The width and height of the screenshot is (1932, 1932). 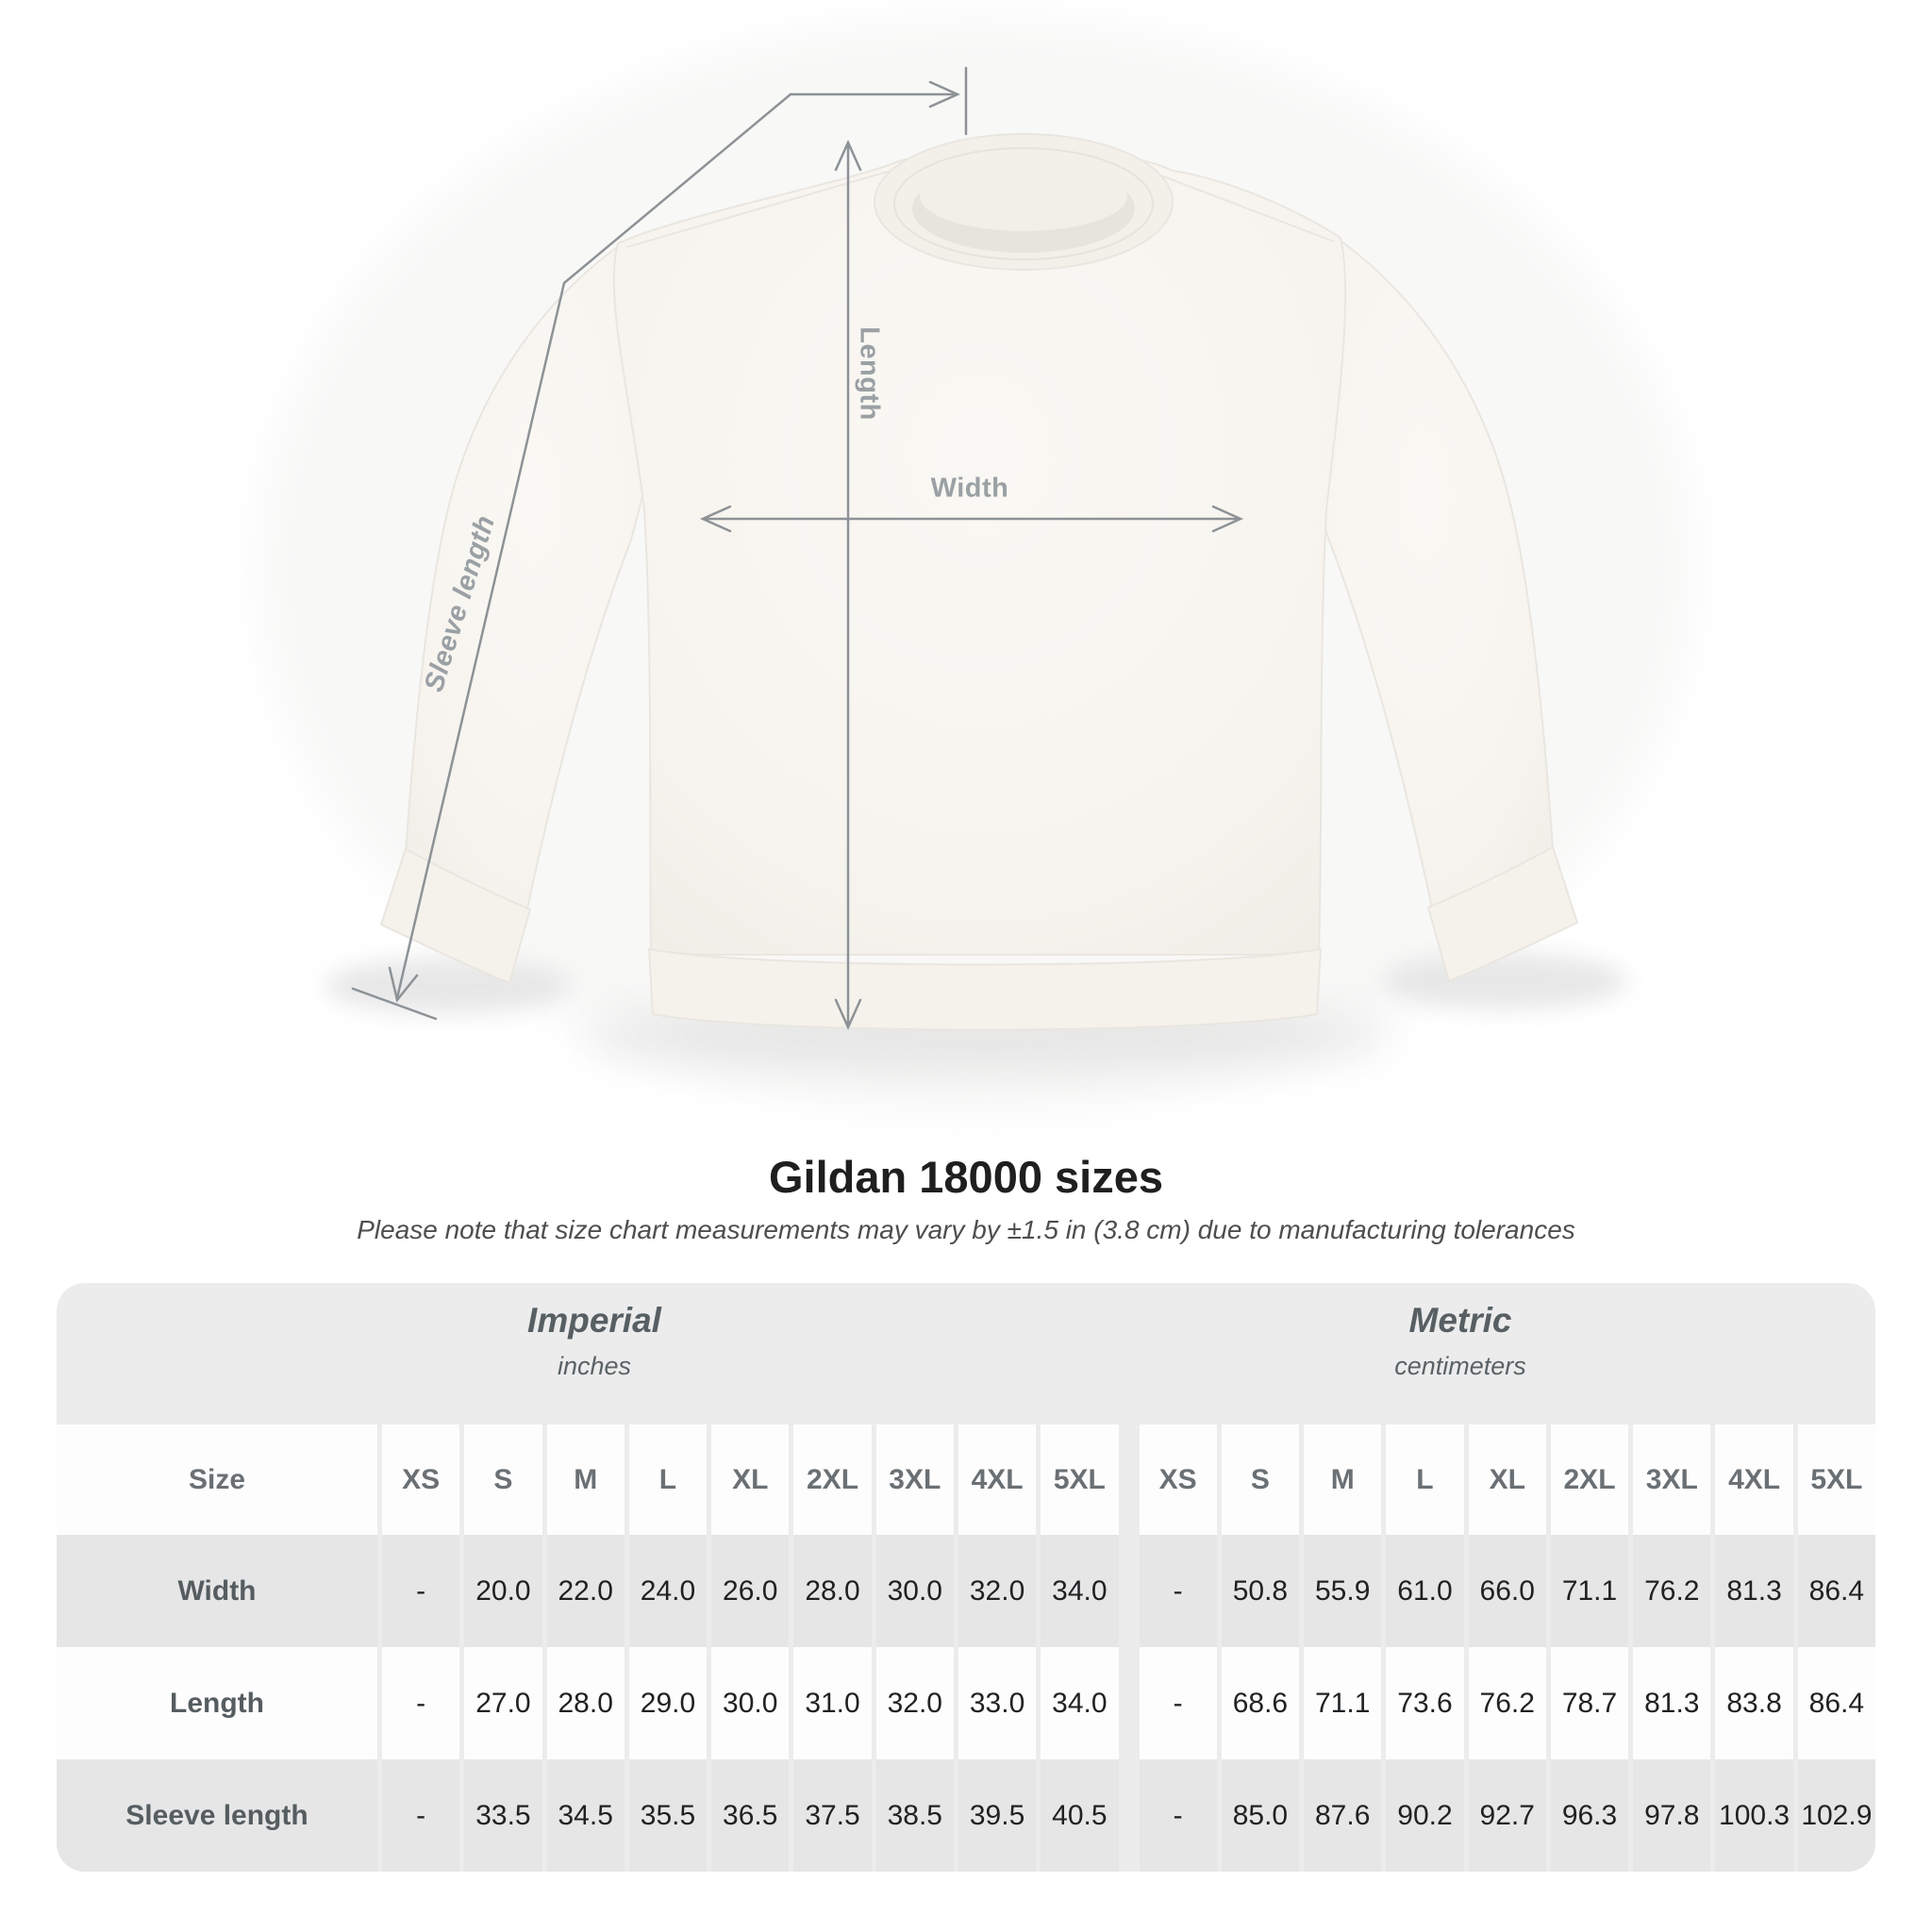 I want to click on length-metric-3xl: 81.3, so click(x=1672, y=1703).